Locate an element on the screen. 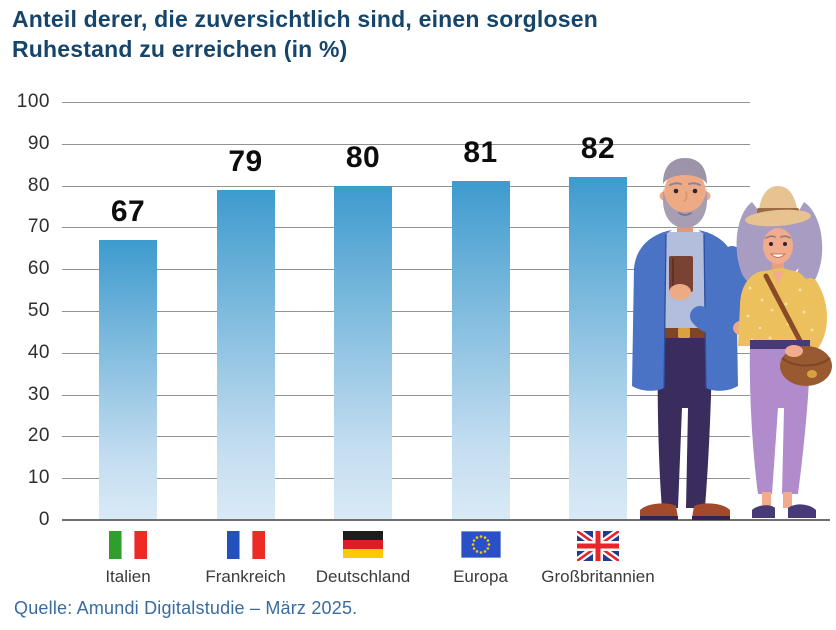  italy-flag-icon is located at coordinates (128, 545).